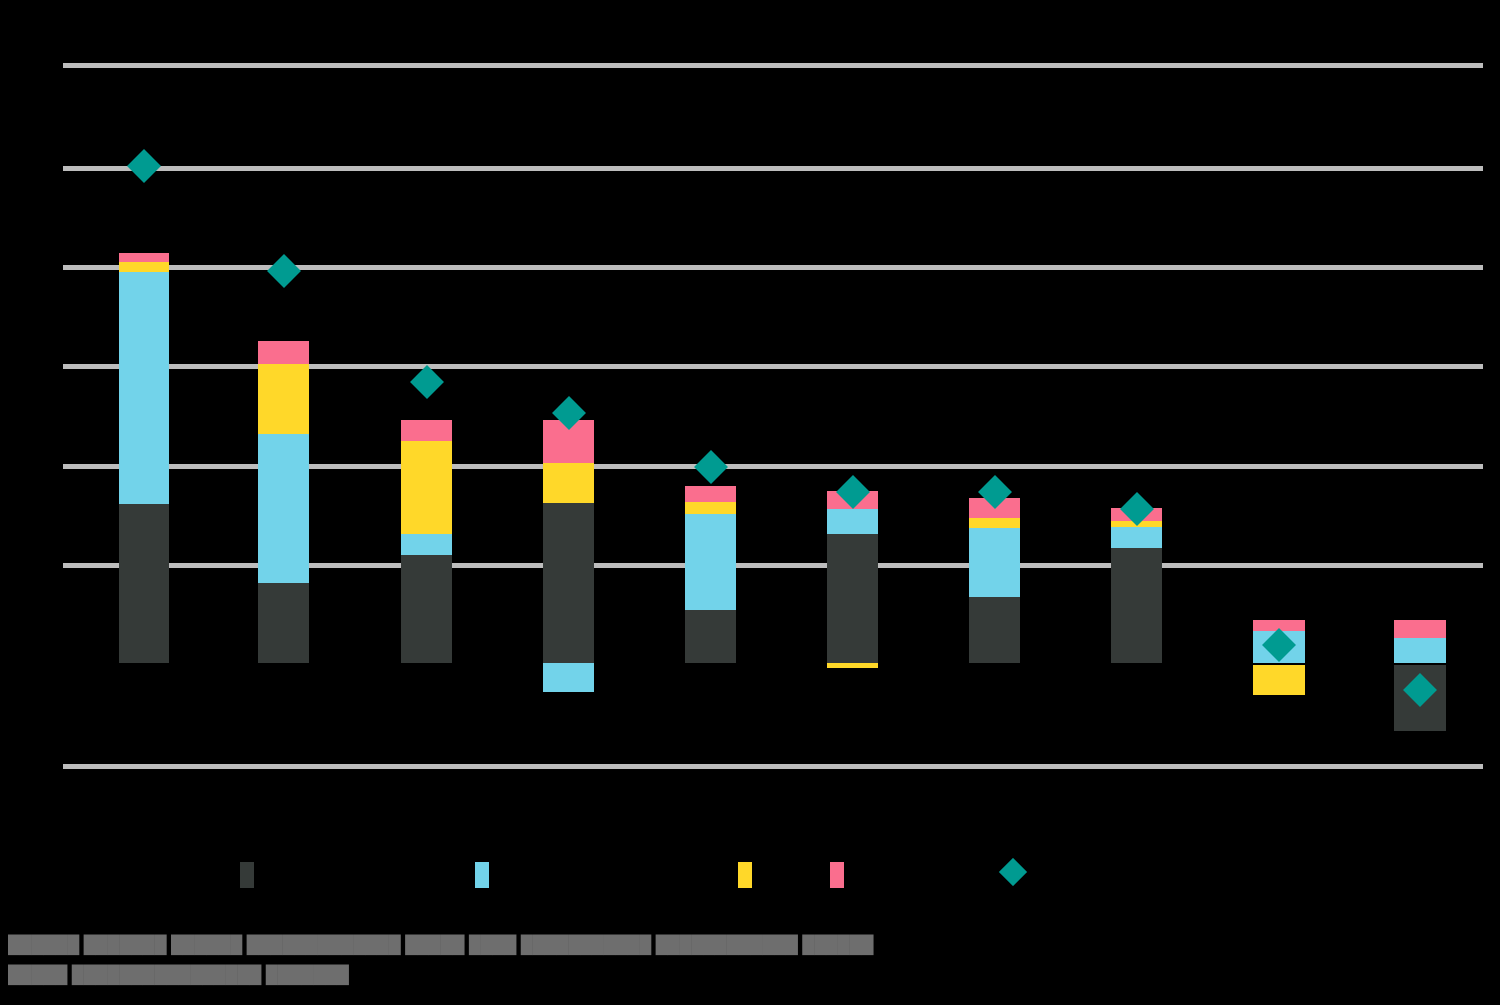 The height and width of the screenshot is (1005, 1500). I want to click on footnote-line-2: █████ ████████████████ ███████, so click(178, 974).